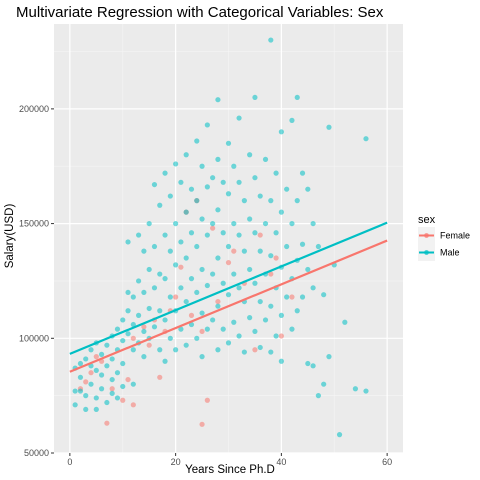 Image resolution: width=480 pixels, height=480 pixels. I want to click on legend-male-marker, so click(426, 252).